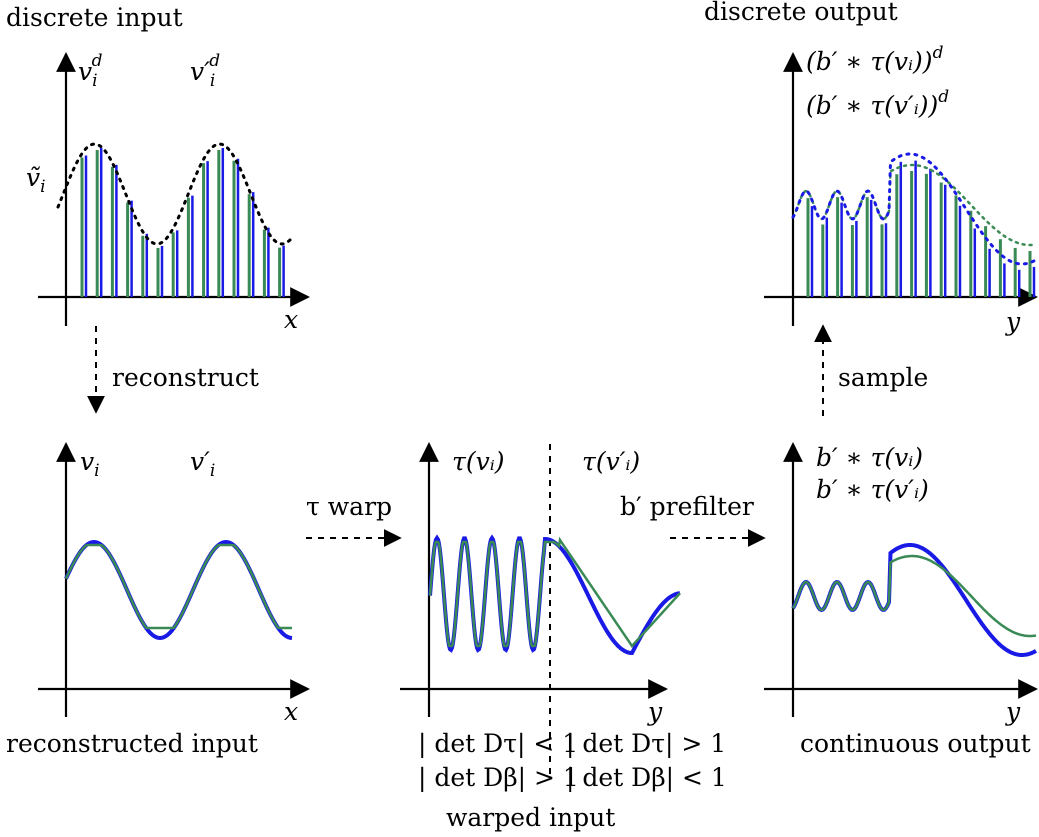  I want to click on label-warped-input: warped input, so click(530, 817).